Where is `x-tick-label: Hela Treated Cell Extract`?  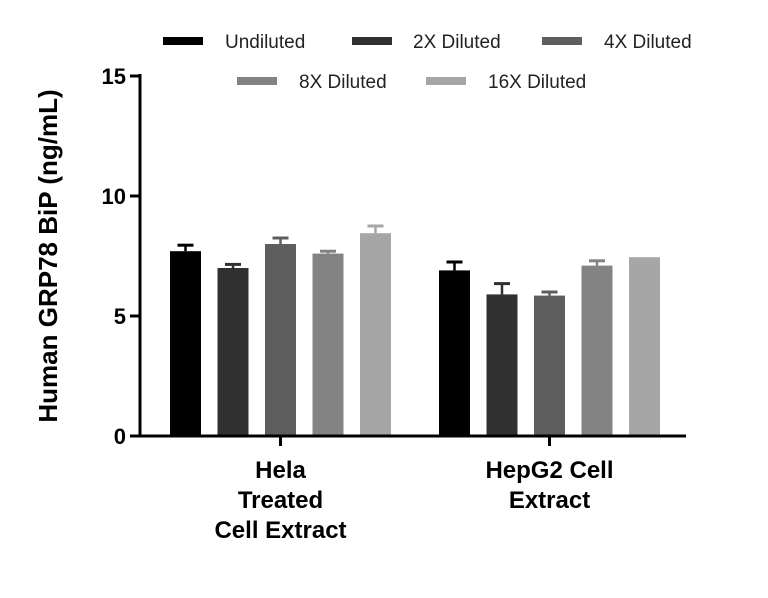 x-tick-label: Hela Treated Cell Extract is located at coordinates (280, 500).